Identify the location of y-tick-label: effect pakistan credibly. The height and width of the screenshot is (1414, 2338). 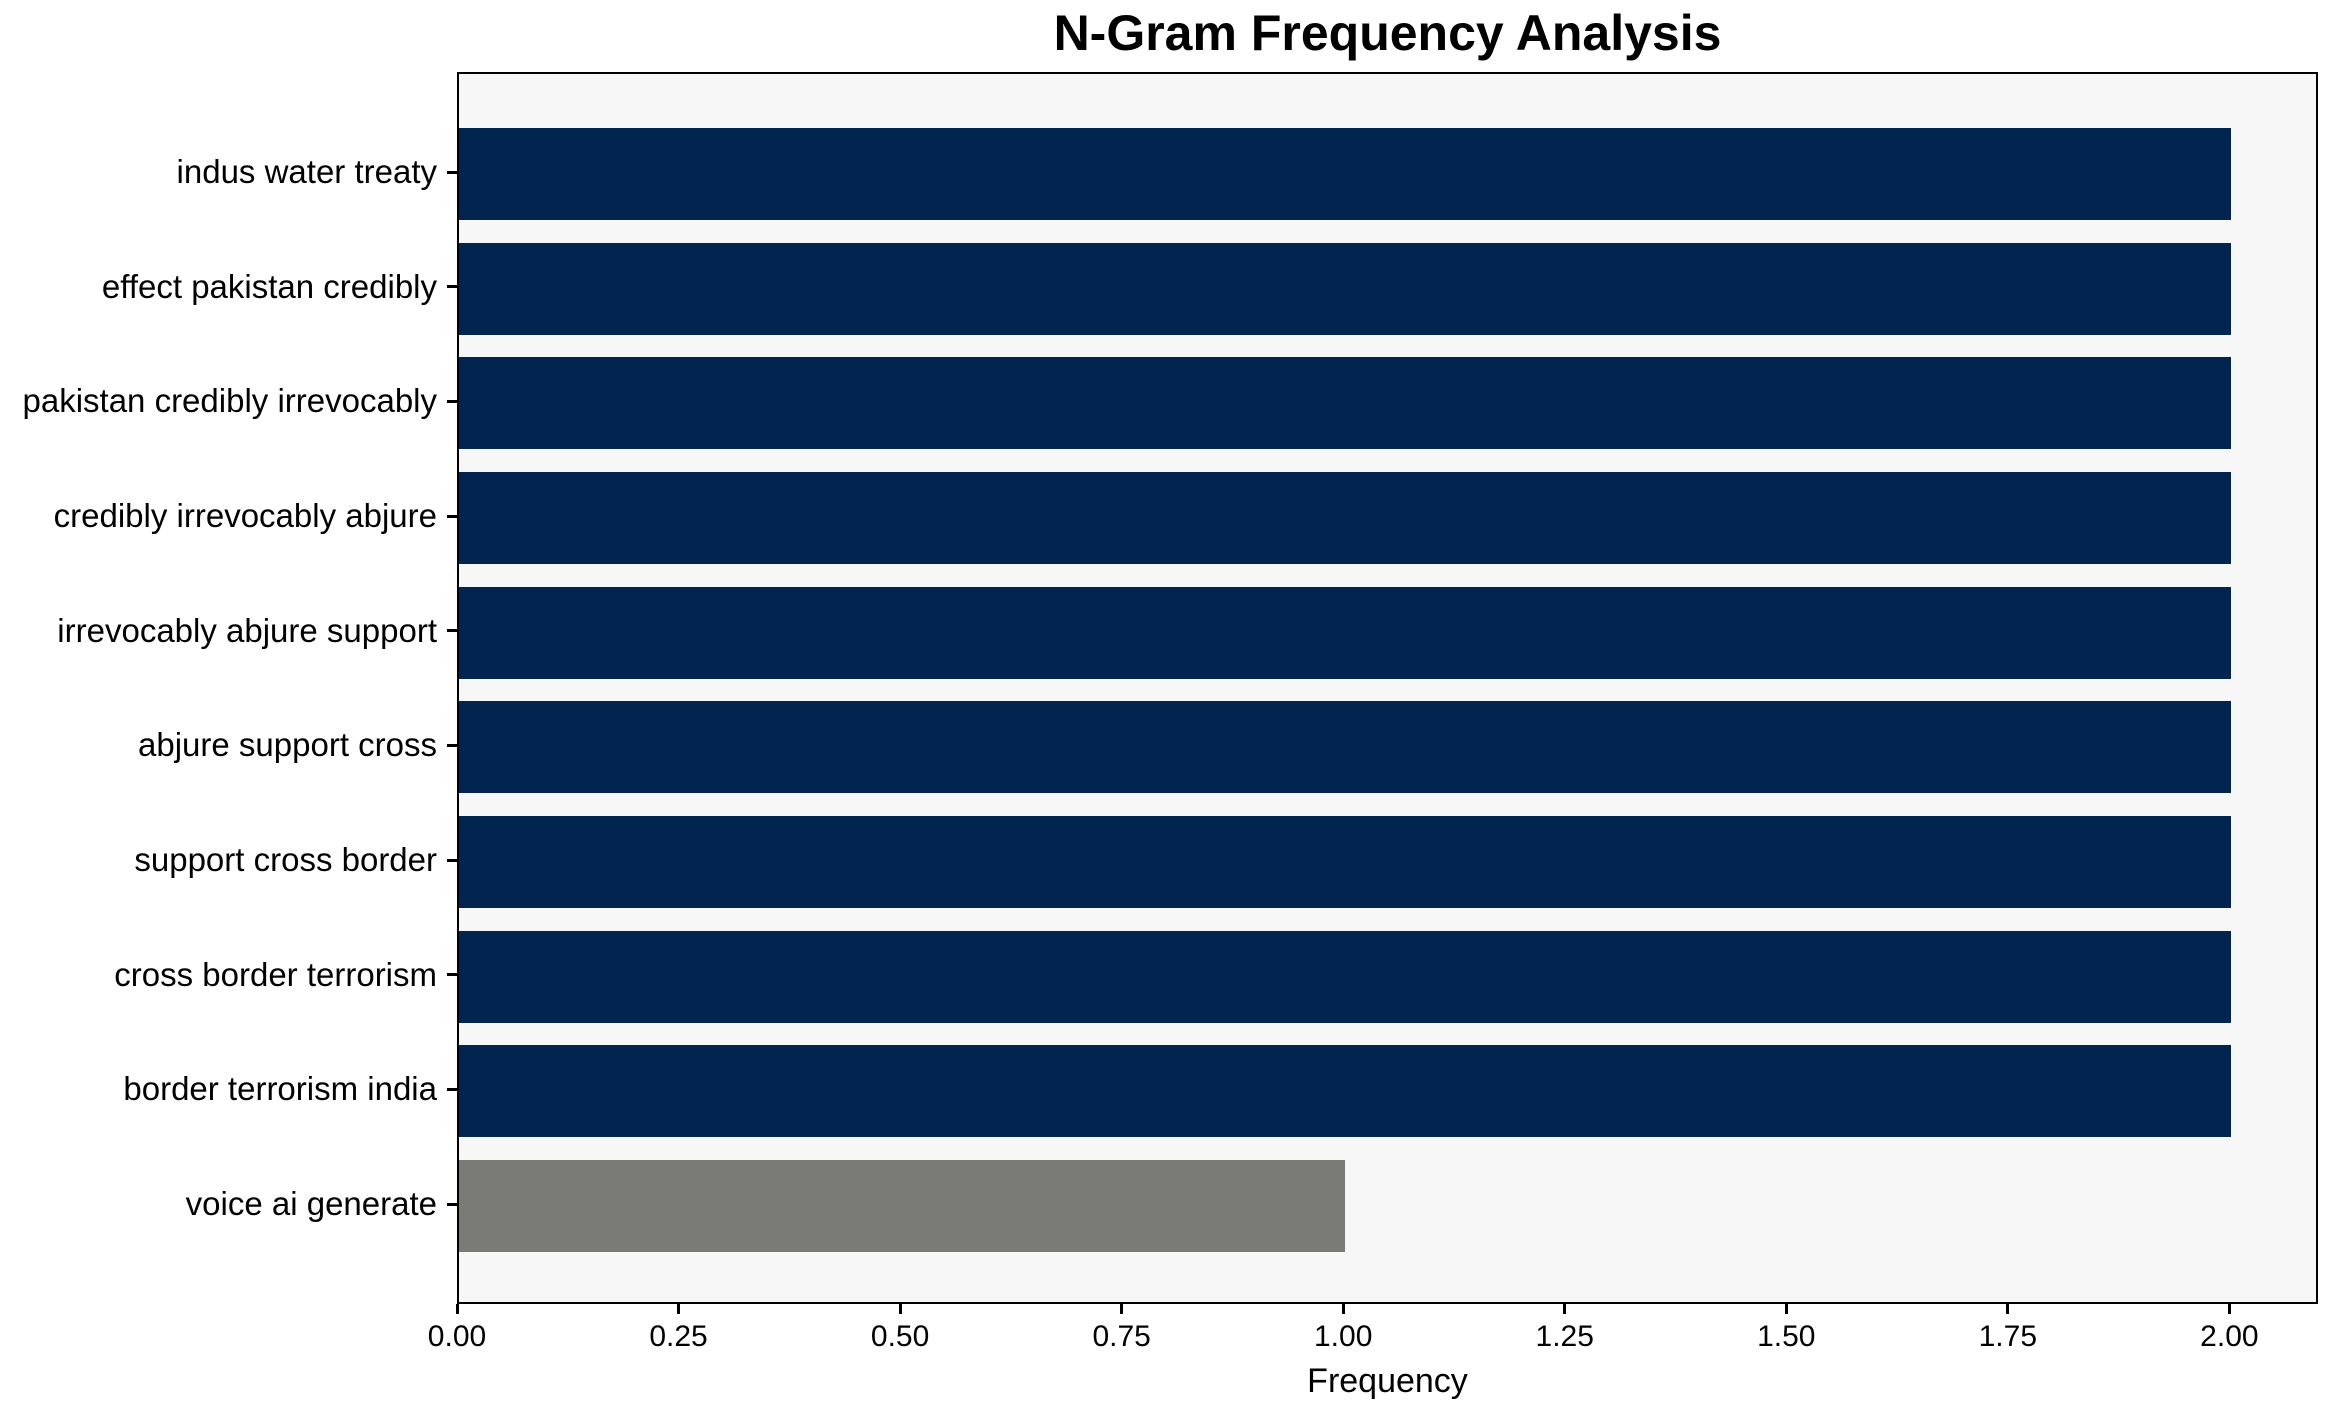
(269, 286).